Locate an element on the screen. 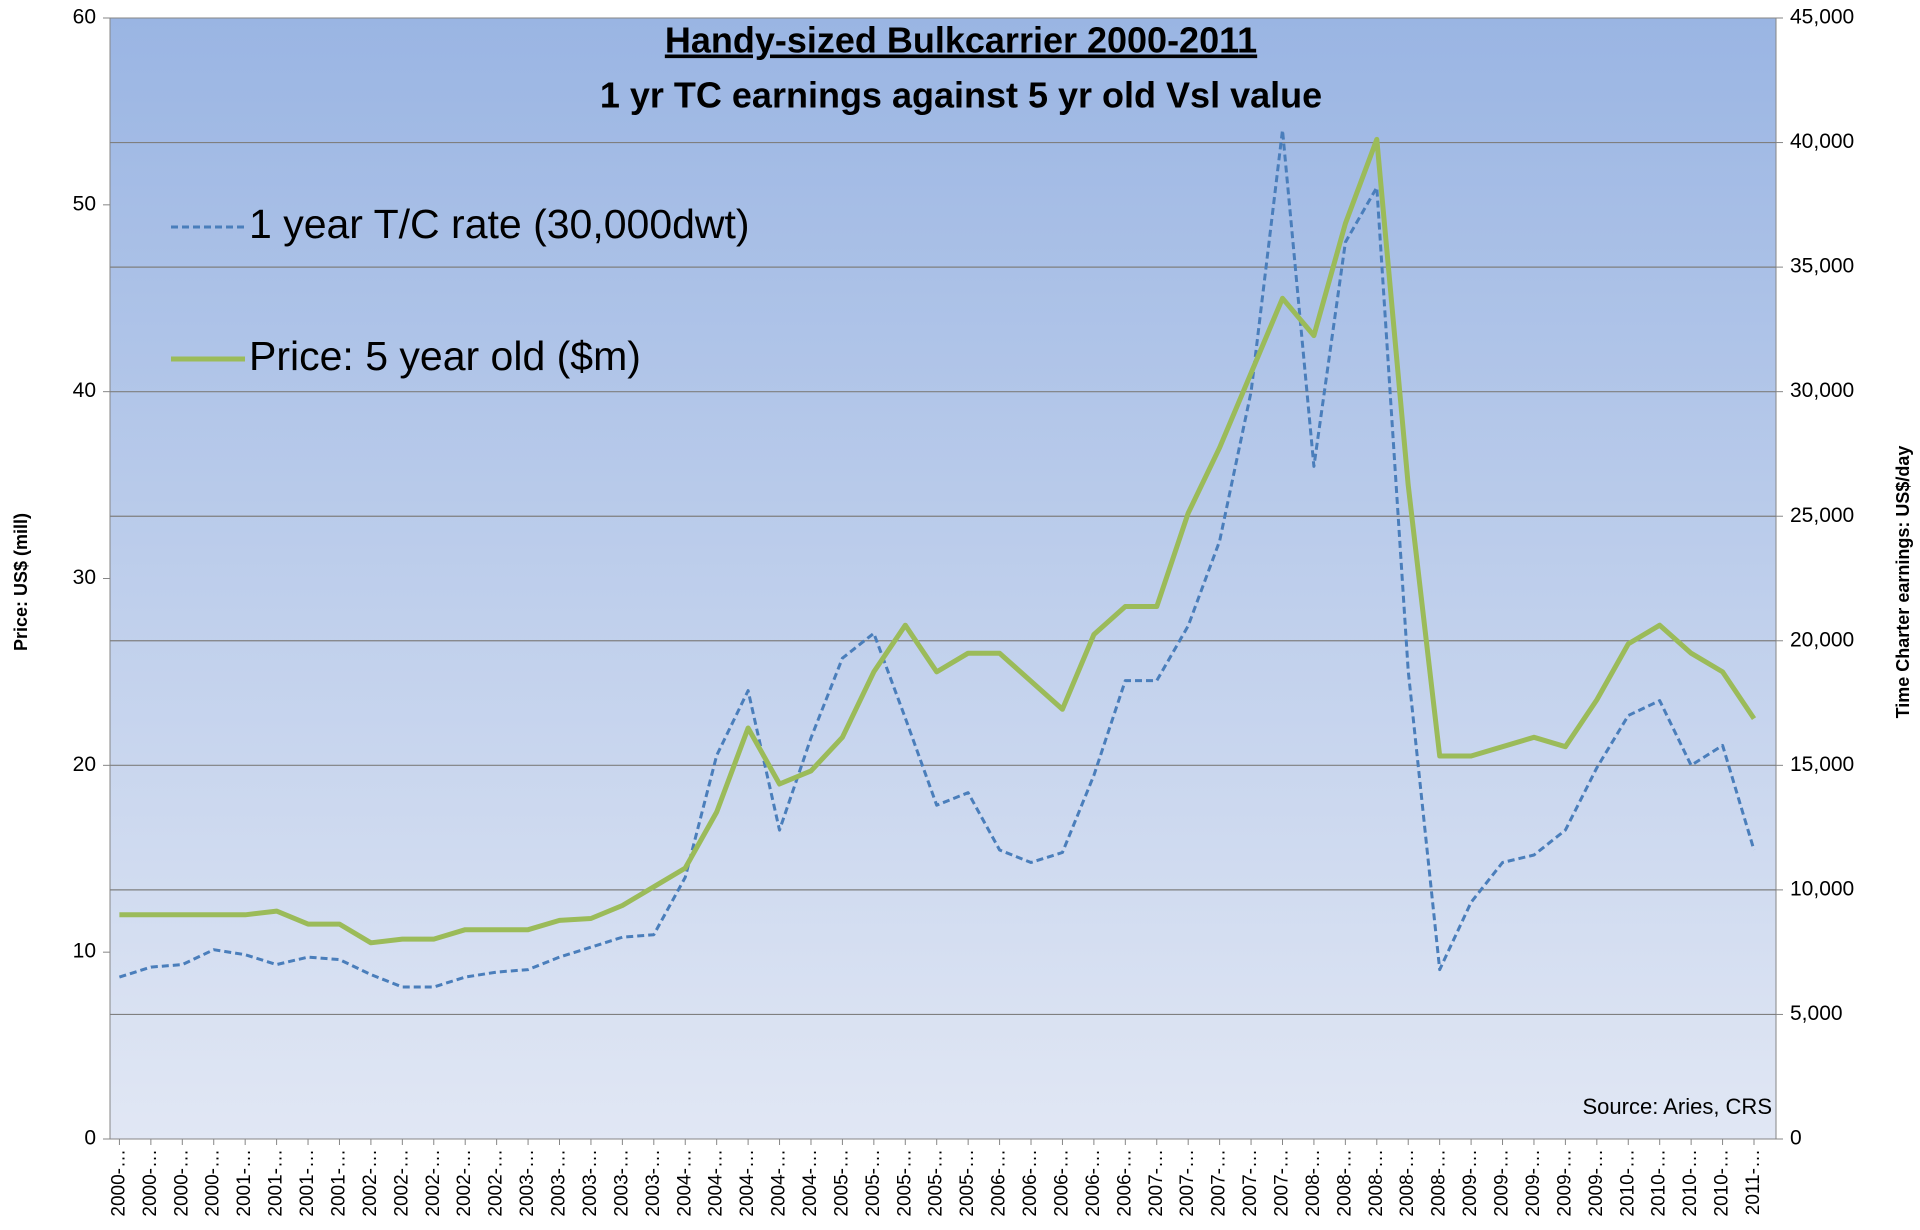  y2-tick-label: 10,000 is located at coordinates (1822, 888).